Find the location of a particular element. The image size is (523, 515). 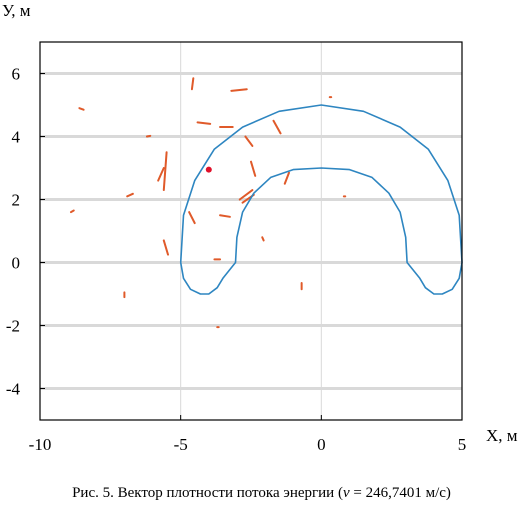

source-point-group is located at coordinates (208, 169).